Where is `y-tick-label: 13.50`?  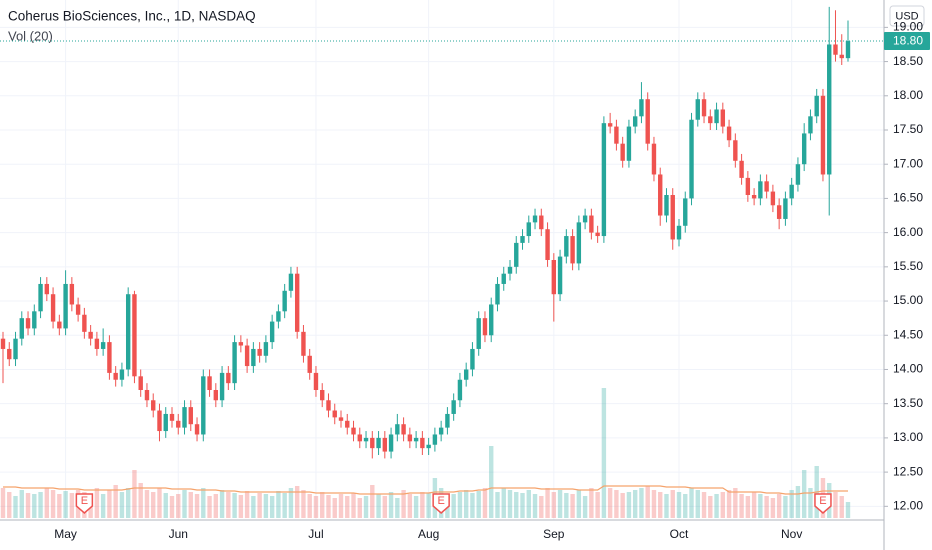 y-tick-label: 13.50 is located at coordinates (908, 403).